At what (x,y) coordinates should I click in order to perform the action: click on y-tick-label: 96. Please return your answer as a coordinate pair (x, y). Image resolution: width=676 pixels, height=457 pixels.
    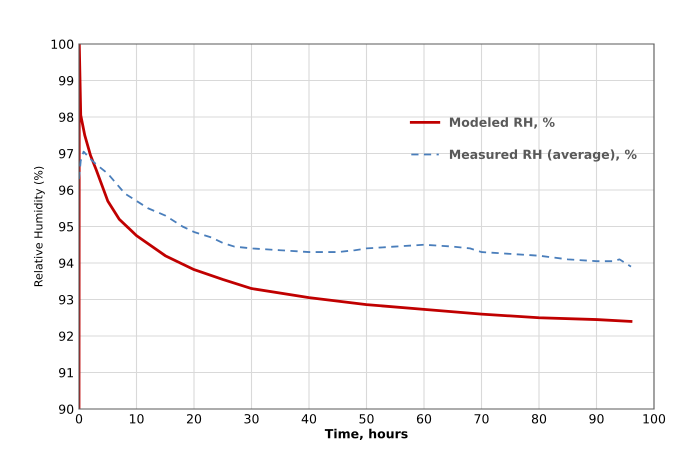
    Looking at the image, I should click on (66, 190).